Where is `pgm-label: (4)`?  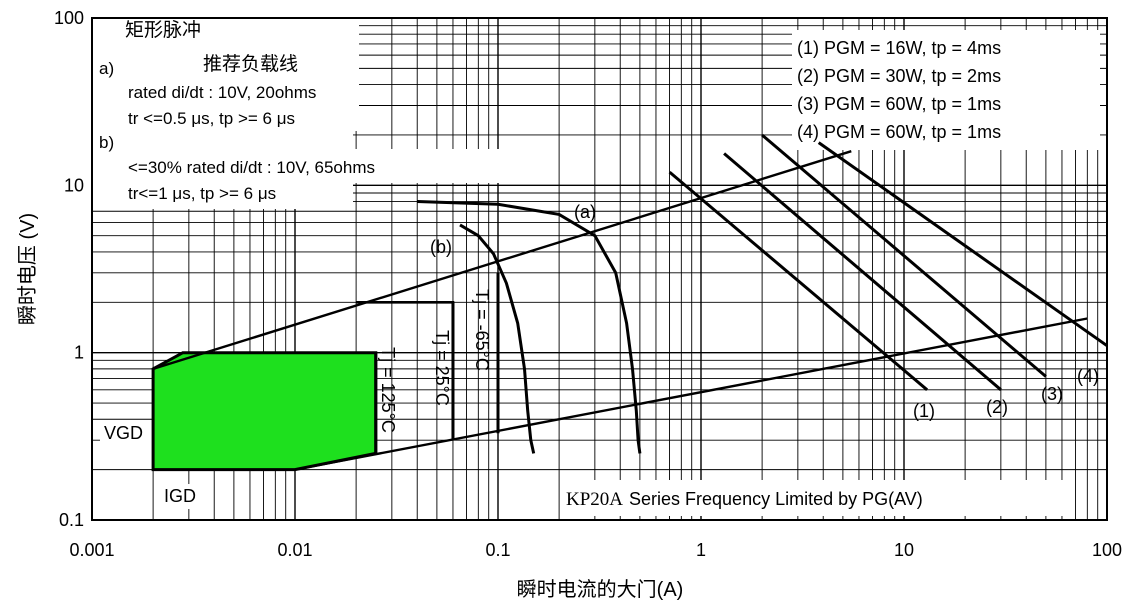 pgm-label: (4) is located at coordinates (1088, 376).